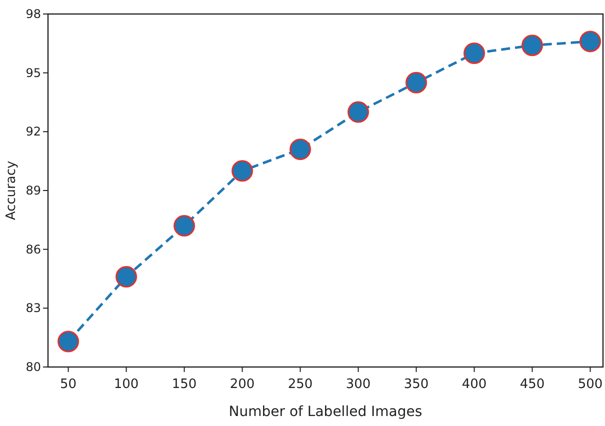  What do you see at coordinates (358, 384) in the screenshot?
I see `x-tick-label: 300` at bounding box center [358, 384].